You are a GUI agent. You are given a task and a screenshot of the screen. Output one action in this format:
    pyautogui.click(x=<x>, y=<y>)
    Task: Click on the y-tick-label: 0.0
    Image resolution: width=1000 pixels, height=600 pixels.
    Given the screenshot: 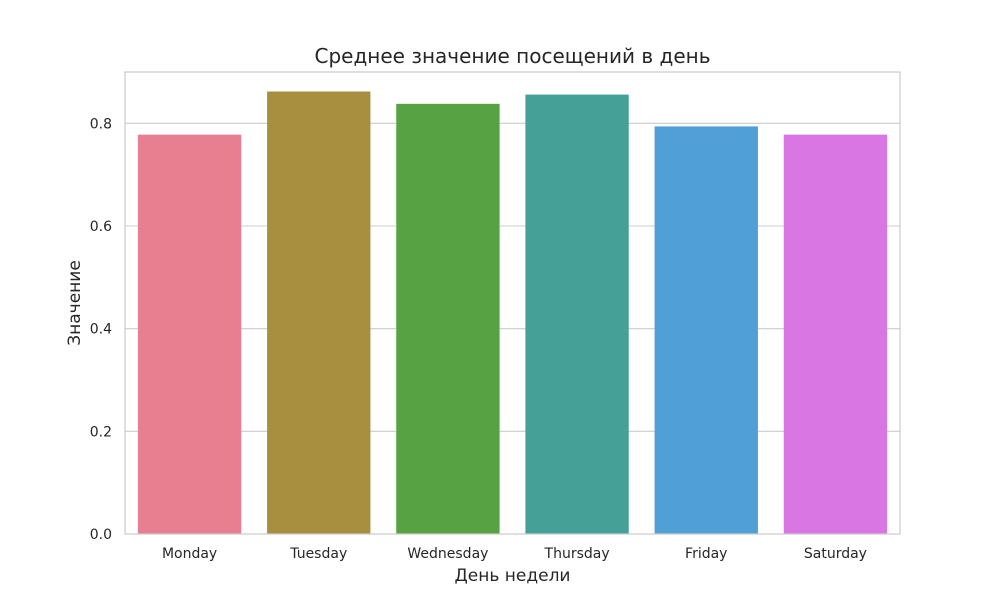 What is the action you would take?
    pyautogui.click(x=101, y=535)
    